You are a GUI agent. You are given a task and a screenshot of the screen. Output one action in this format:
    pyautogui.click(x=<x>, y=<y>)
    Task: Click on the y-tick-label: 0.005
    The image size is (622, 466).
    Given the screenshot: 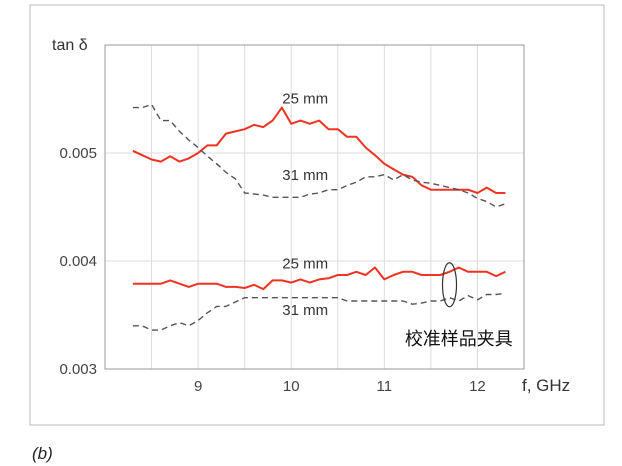 What is the action you would take?
    pyautogui.click(x=78, y=153)
    